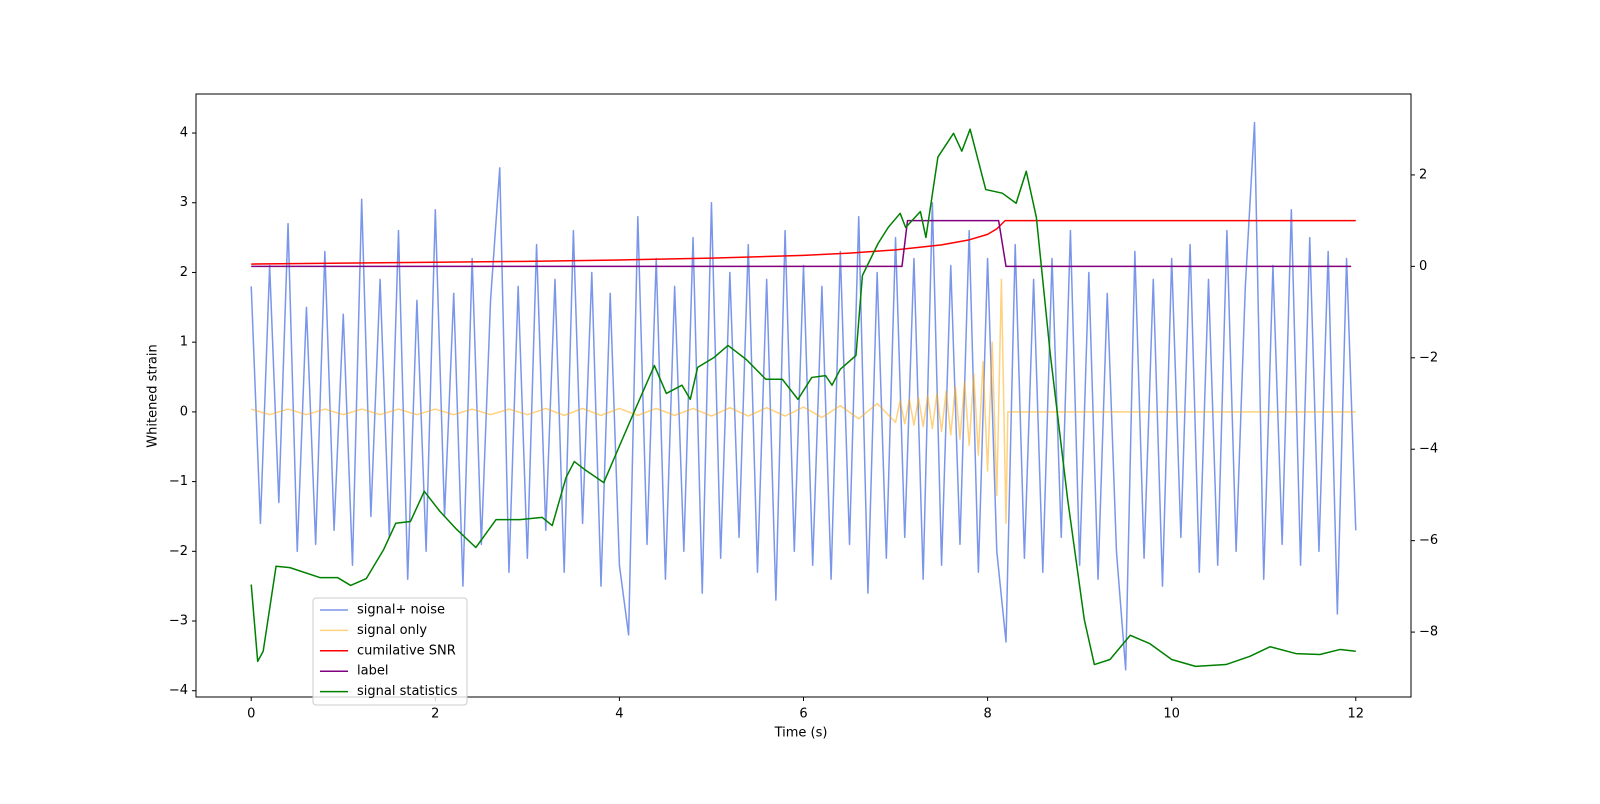 The width and height of the screenshot is (1600, 804). Describe the element at coordinates (184, 202) in the screenshot. I see `y-tick-label: 3` at that location.